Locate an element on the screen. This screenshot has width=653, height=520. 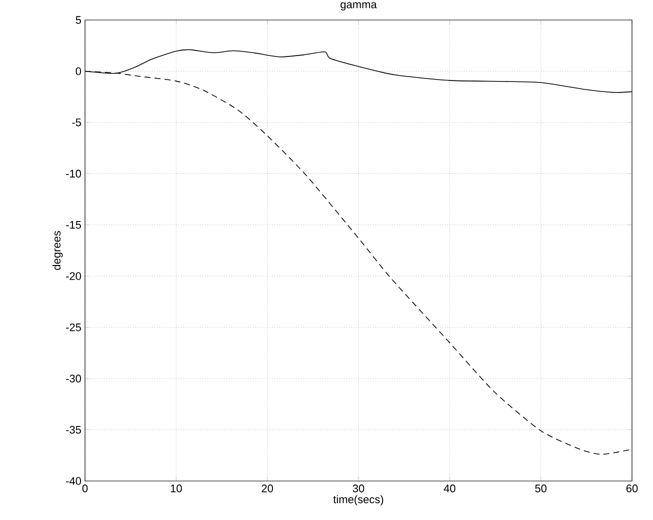
x-tick-label: 20 is located at coordinates (268, 488).